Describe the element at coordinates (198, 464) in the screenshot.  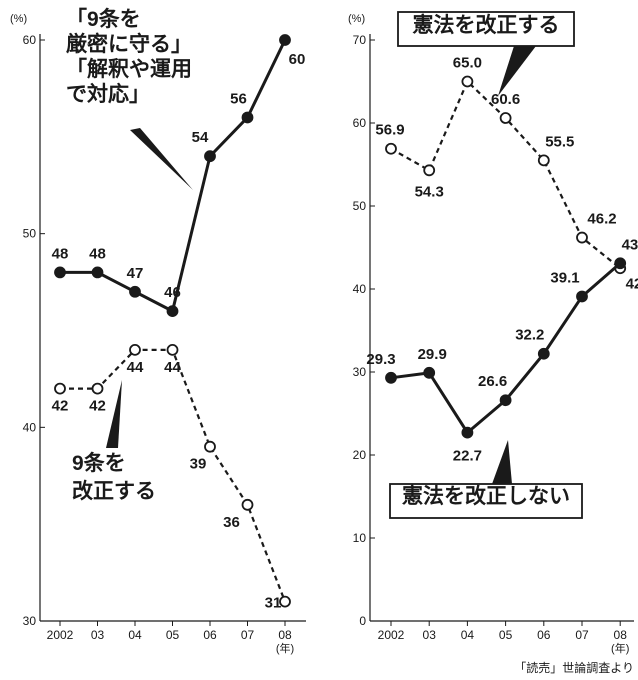
I see `data-label: 39` at that location.